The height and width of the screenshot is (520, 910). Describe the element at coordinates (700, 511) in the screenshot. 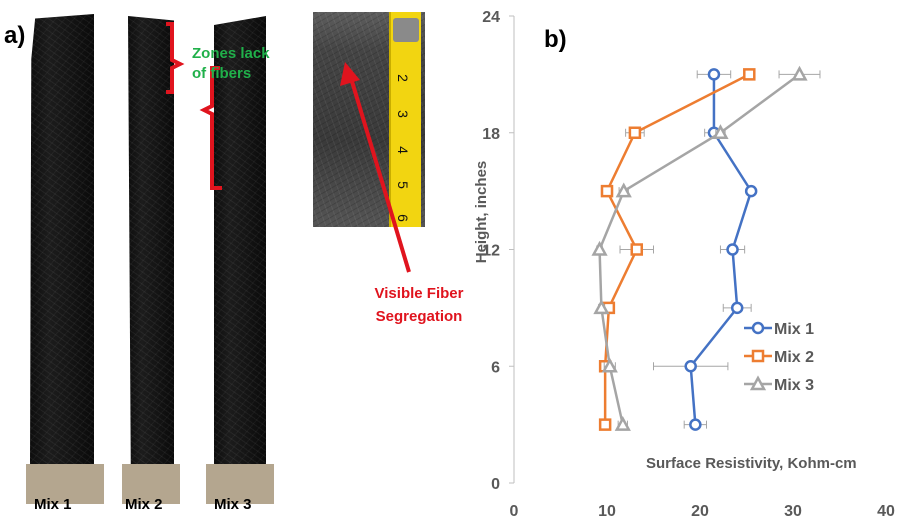

I see `x-tick-label: 20` at that location.